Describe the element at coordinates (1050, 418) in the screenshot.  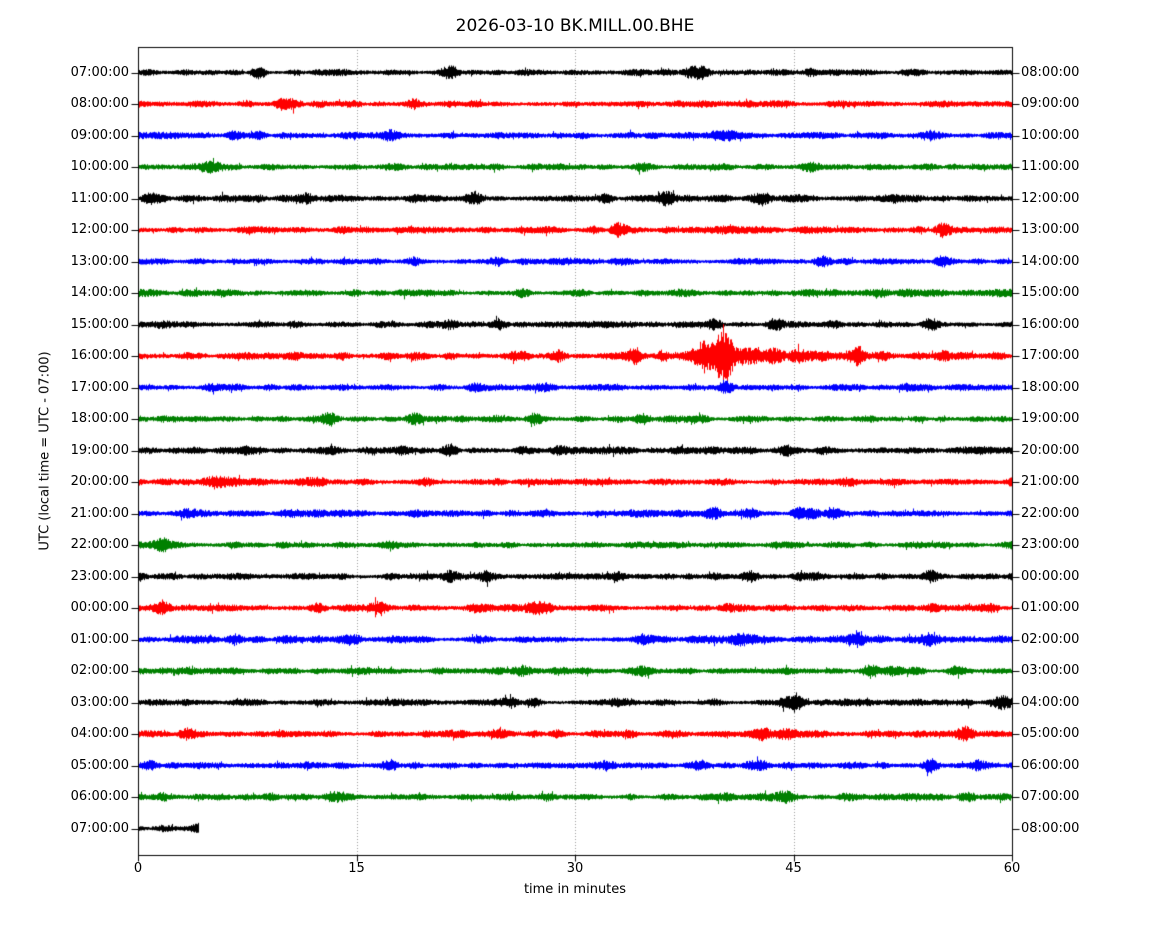
I see `local-row-label: 19:00:00` at that location.